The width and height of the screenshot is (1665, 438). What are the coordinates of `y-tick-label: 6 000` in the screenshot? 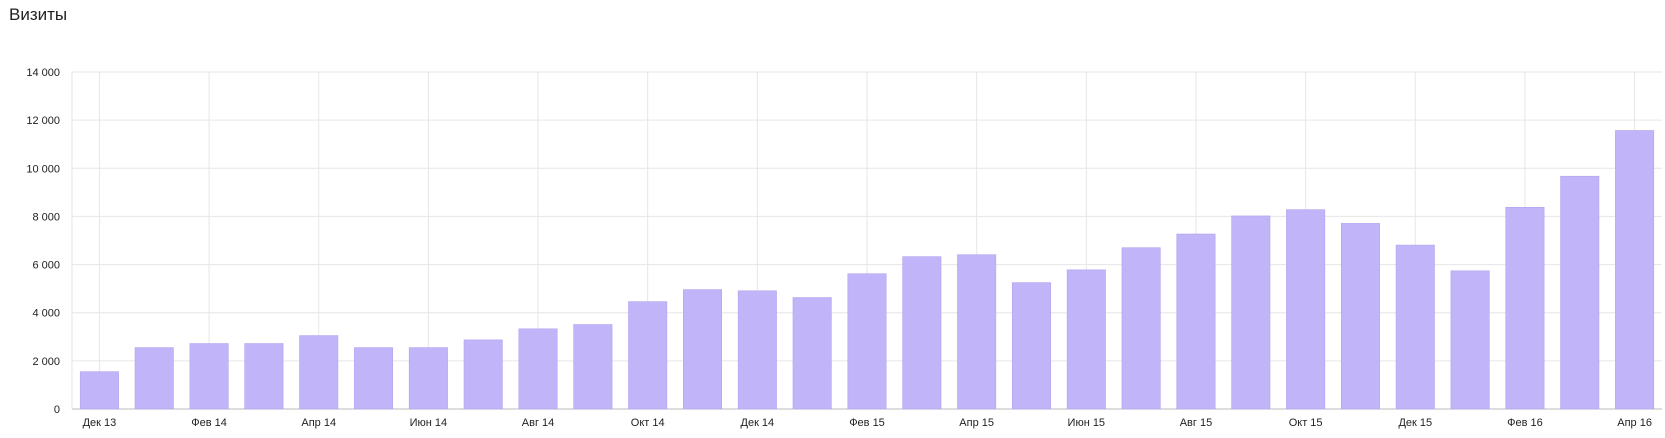 It's located at (46, 266).